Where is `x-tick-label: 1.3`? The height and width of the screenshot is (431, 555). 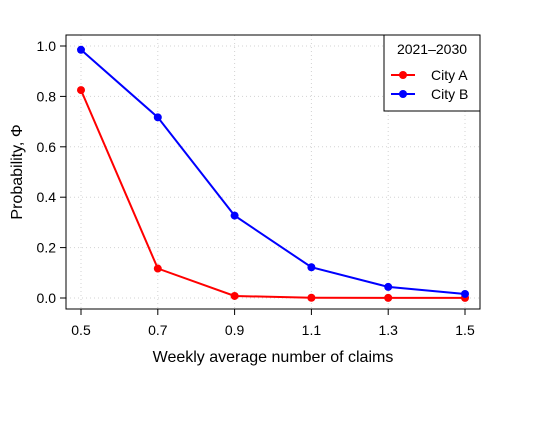
x-tick-label: 1.3 is located at coordinates (388, 330).